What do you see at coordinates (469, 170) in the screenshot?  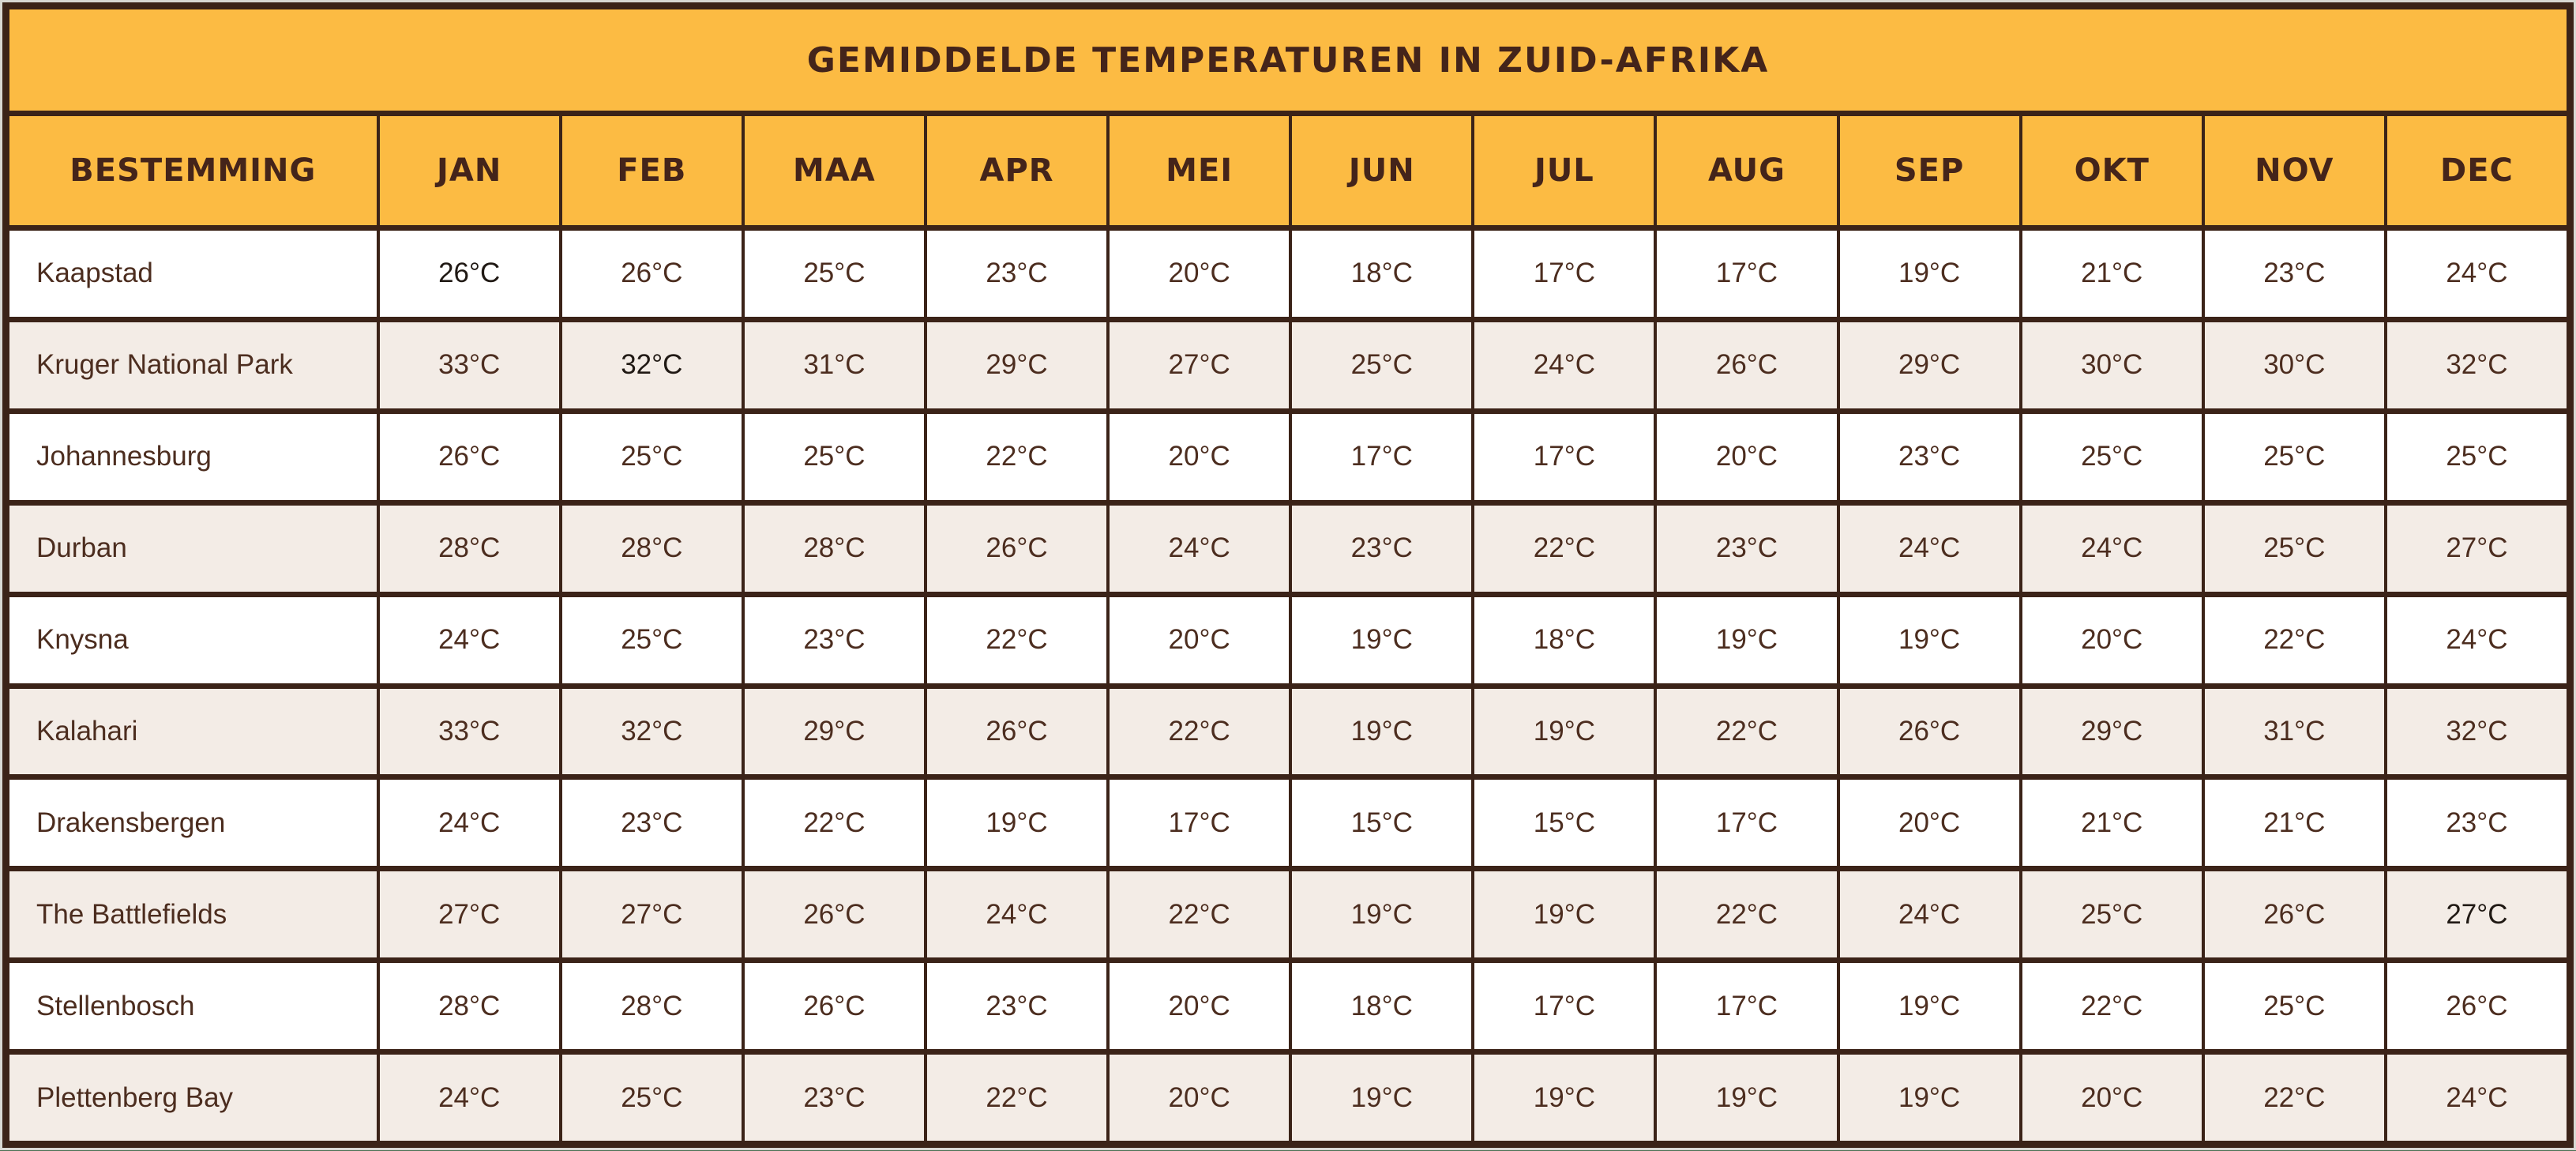 I see `month-column-header: JAN` at bounding box center [469, 170].